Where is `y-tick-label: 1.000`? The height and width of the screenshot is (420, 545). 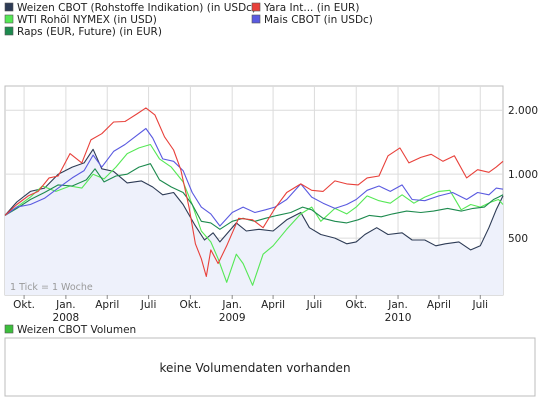 y-tick-label: 1.000 is located at coordinates (523, 175).